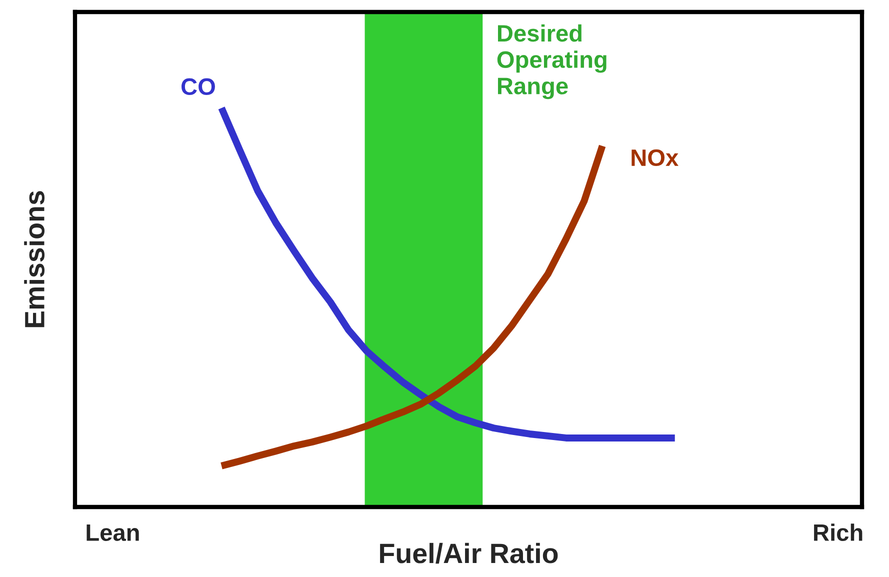 The height and width of the screenshot is (577, 889). What do you see at coordinates (198, 87) in the screenshot?
I see `series-label: CO` at bounding box center [198, 87].